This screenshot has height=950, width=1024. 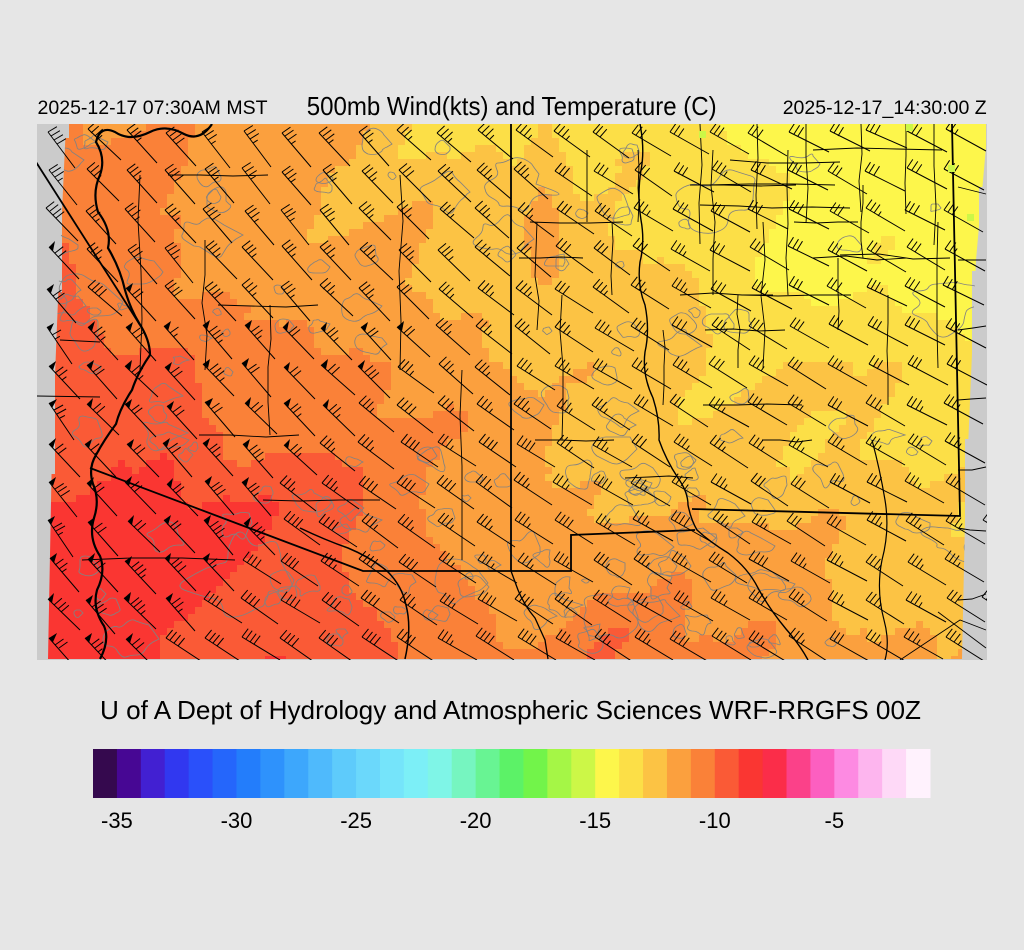 What do you see at coordinates (835, 820) in the screenshot?
I see `svg-text: -5` at bounding box center [835, 820].